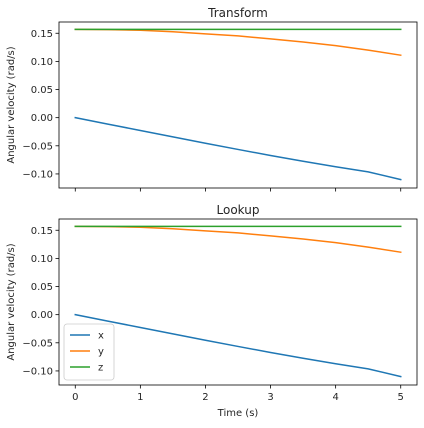  Describe the element at coordinates (205, 397) in the screenshot. I see `x-tick-label: 2` at that location.